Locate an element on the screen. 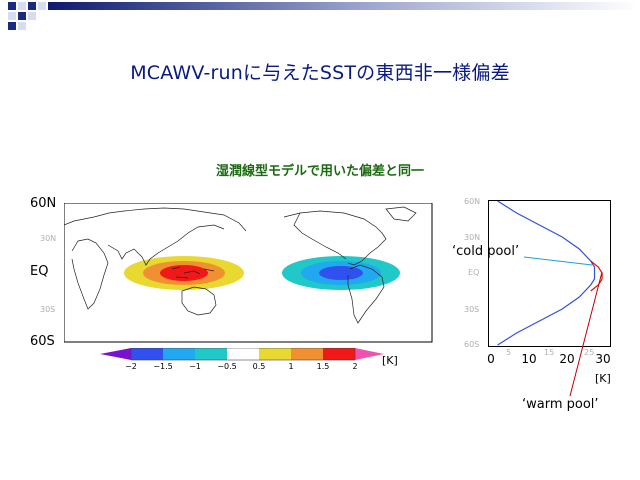 This screenshot has height=480, width=640. profile-lat-30n: 30N is located at coordinates (472, 237).